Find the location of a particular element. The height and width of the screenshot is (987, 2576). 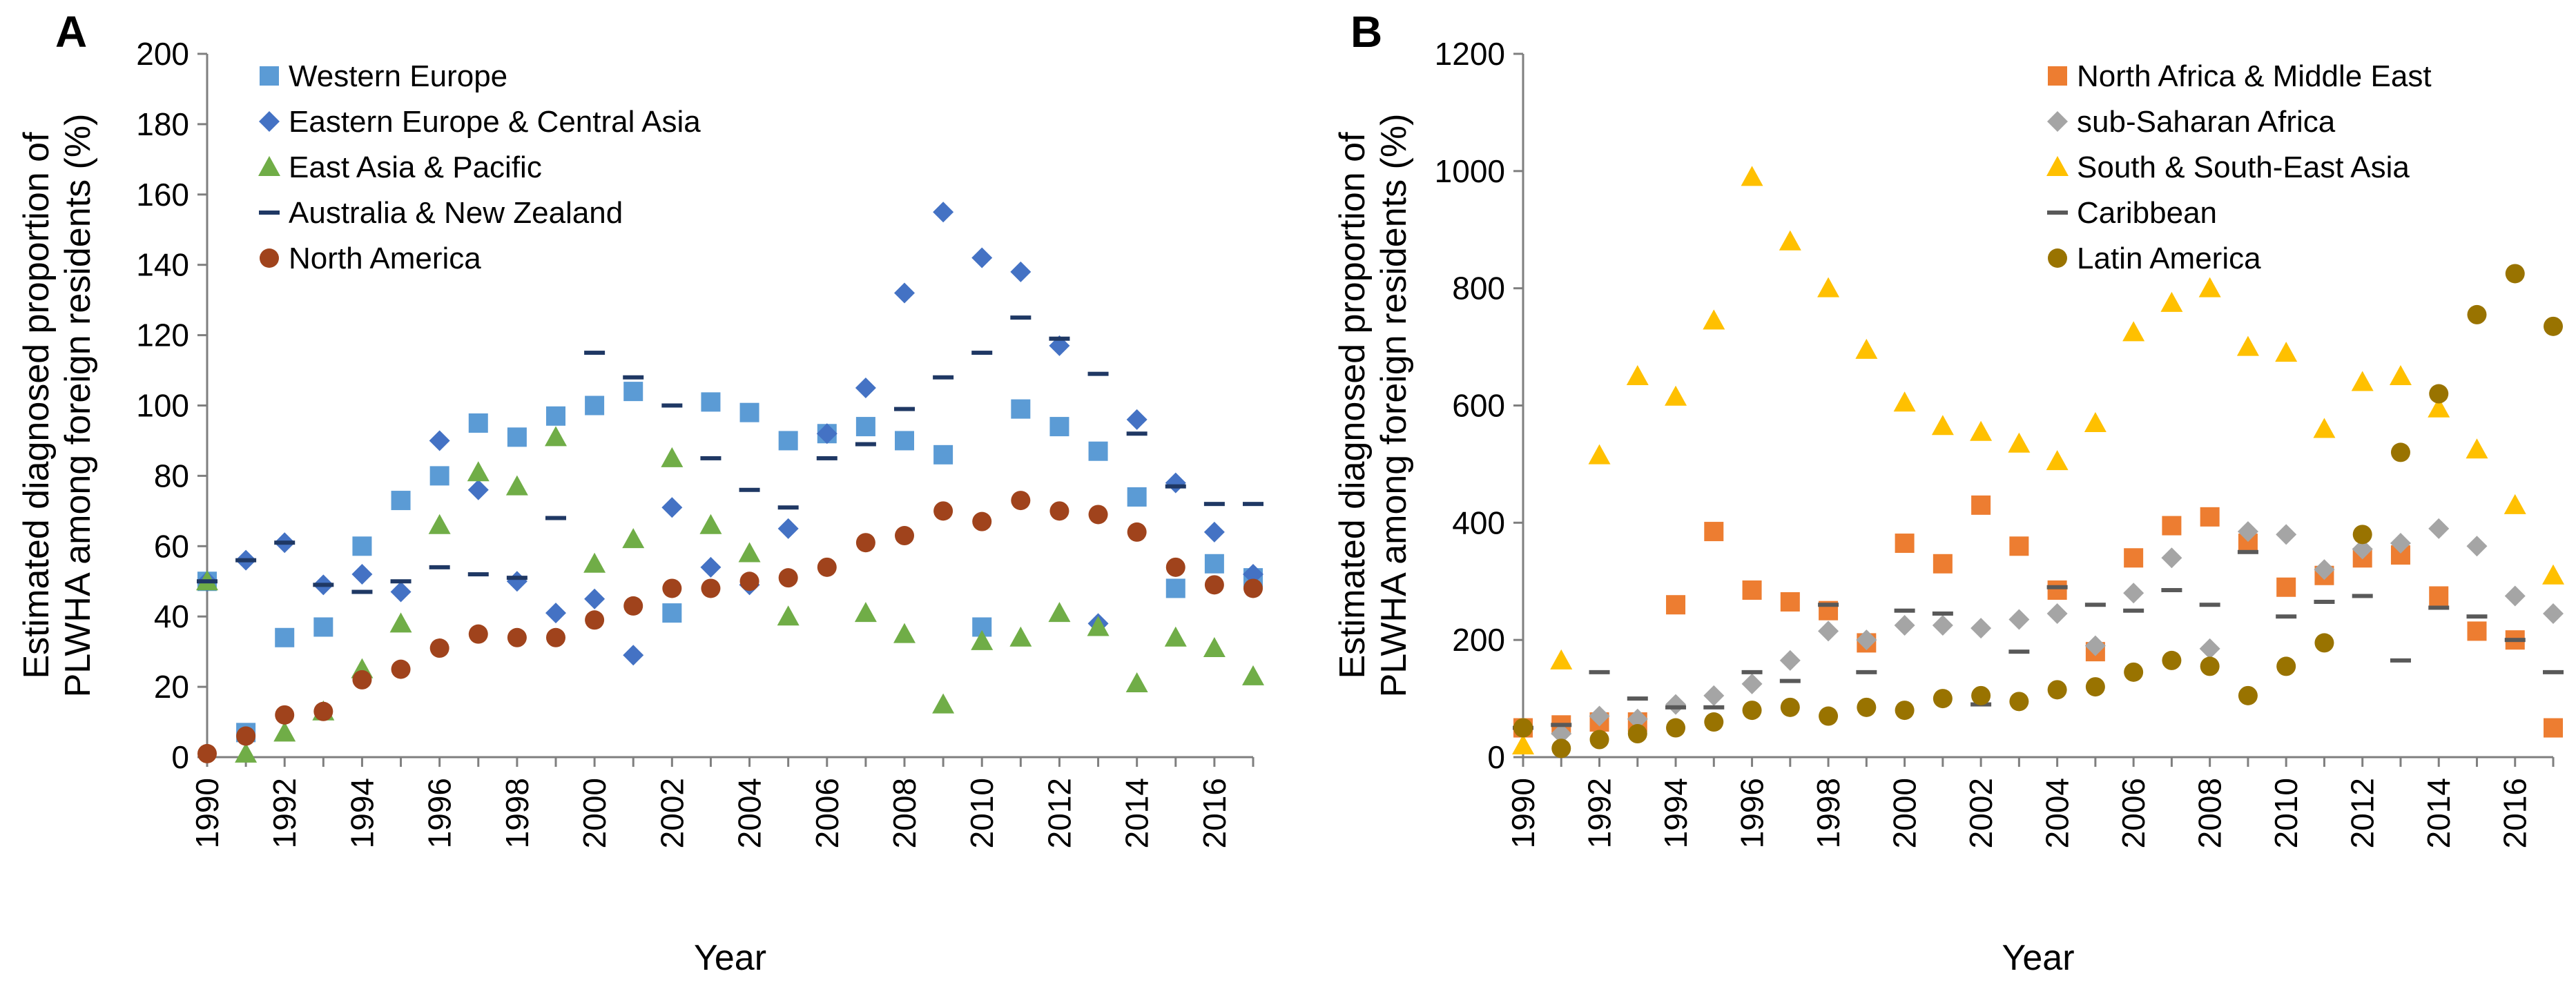

legend-label: Caribbean is located at coordinates (2147, 213).